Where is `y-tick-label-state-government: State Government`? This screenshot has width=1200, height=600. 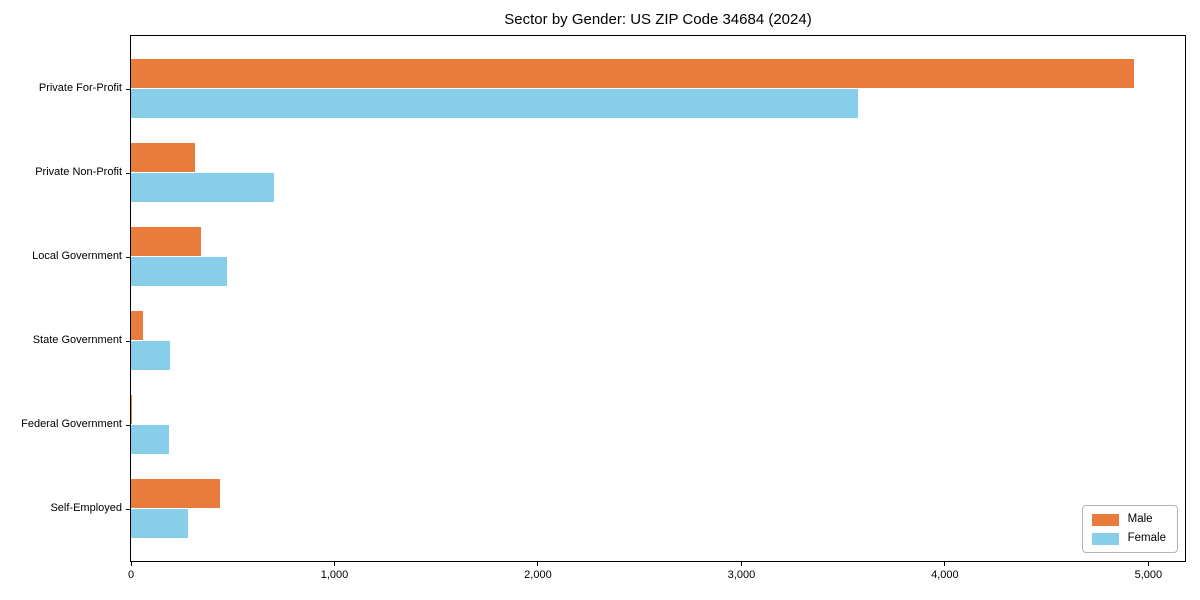 y-tick-label-state-government: State Government is located at coordinates (77, 340).